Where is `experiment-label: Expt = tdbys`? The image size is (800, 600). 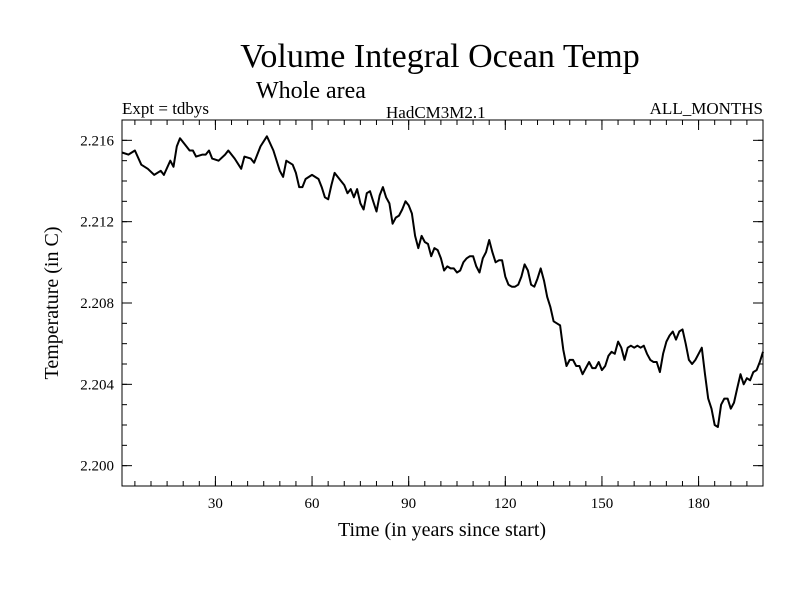 experiment-label: Expt = tdbys is located at coordinates (166, 108).